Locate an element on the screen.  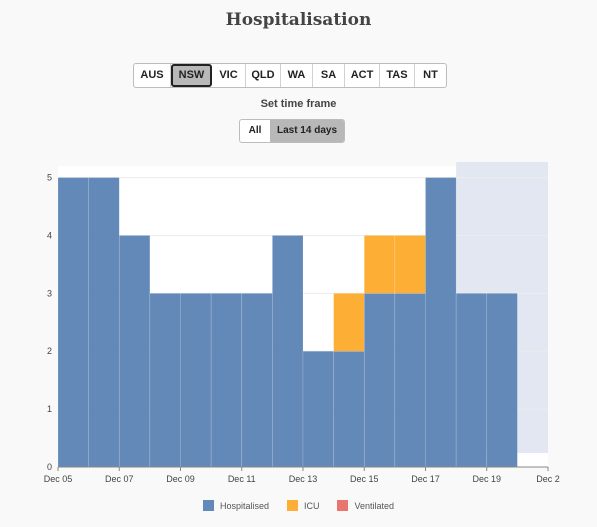
time-frame-label: Set time frame is located at coordinates (298, 104).